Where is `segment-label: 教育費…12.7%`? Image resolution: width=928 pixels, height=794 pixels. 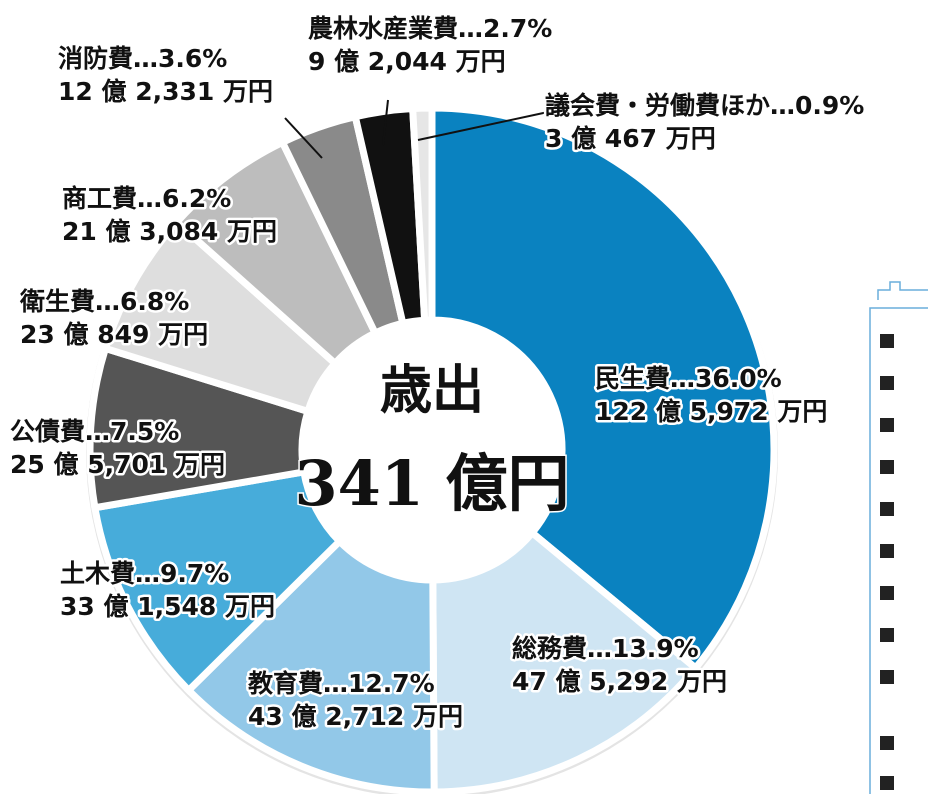 segment-label: 教育費…12.7% is located at coordinates (341, 683).